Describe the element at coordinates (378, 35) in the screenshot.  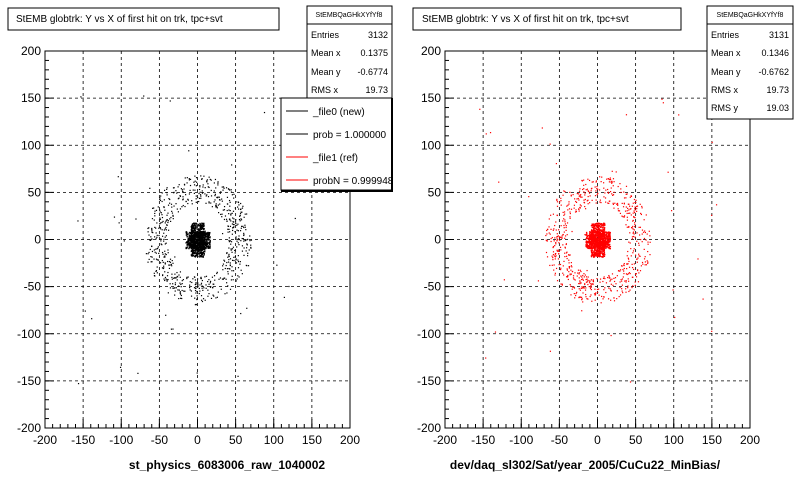
I see `stat-value-entries: 3132` at that location.